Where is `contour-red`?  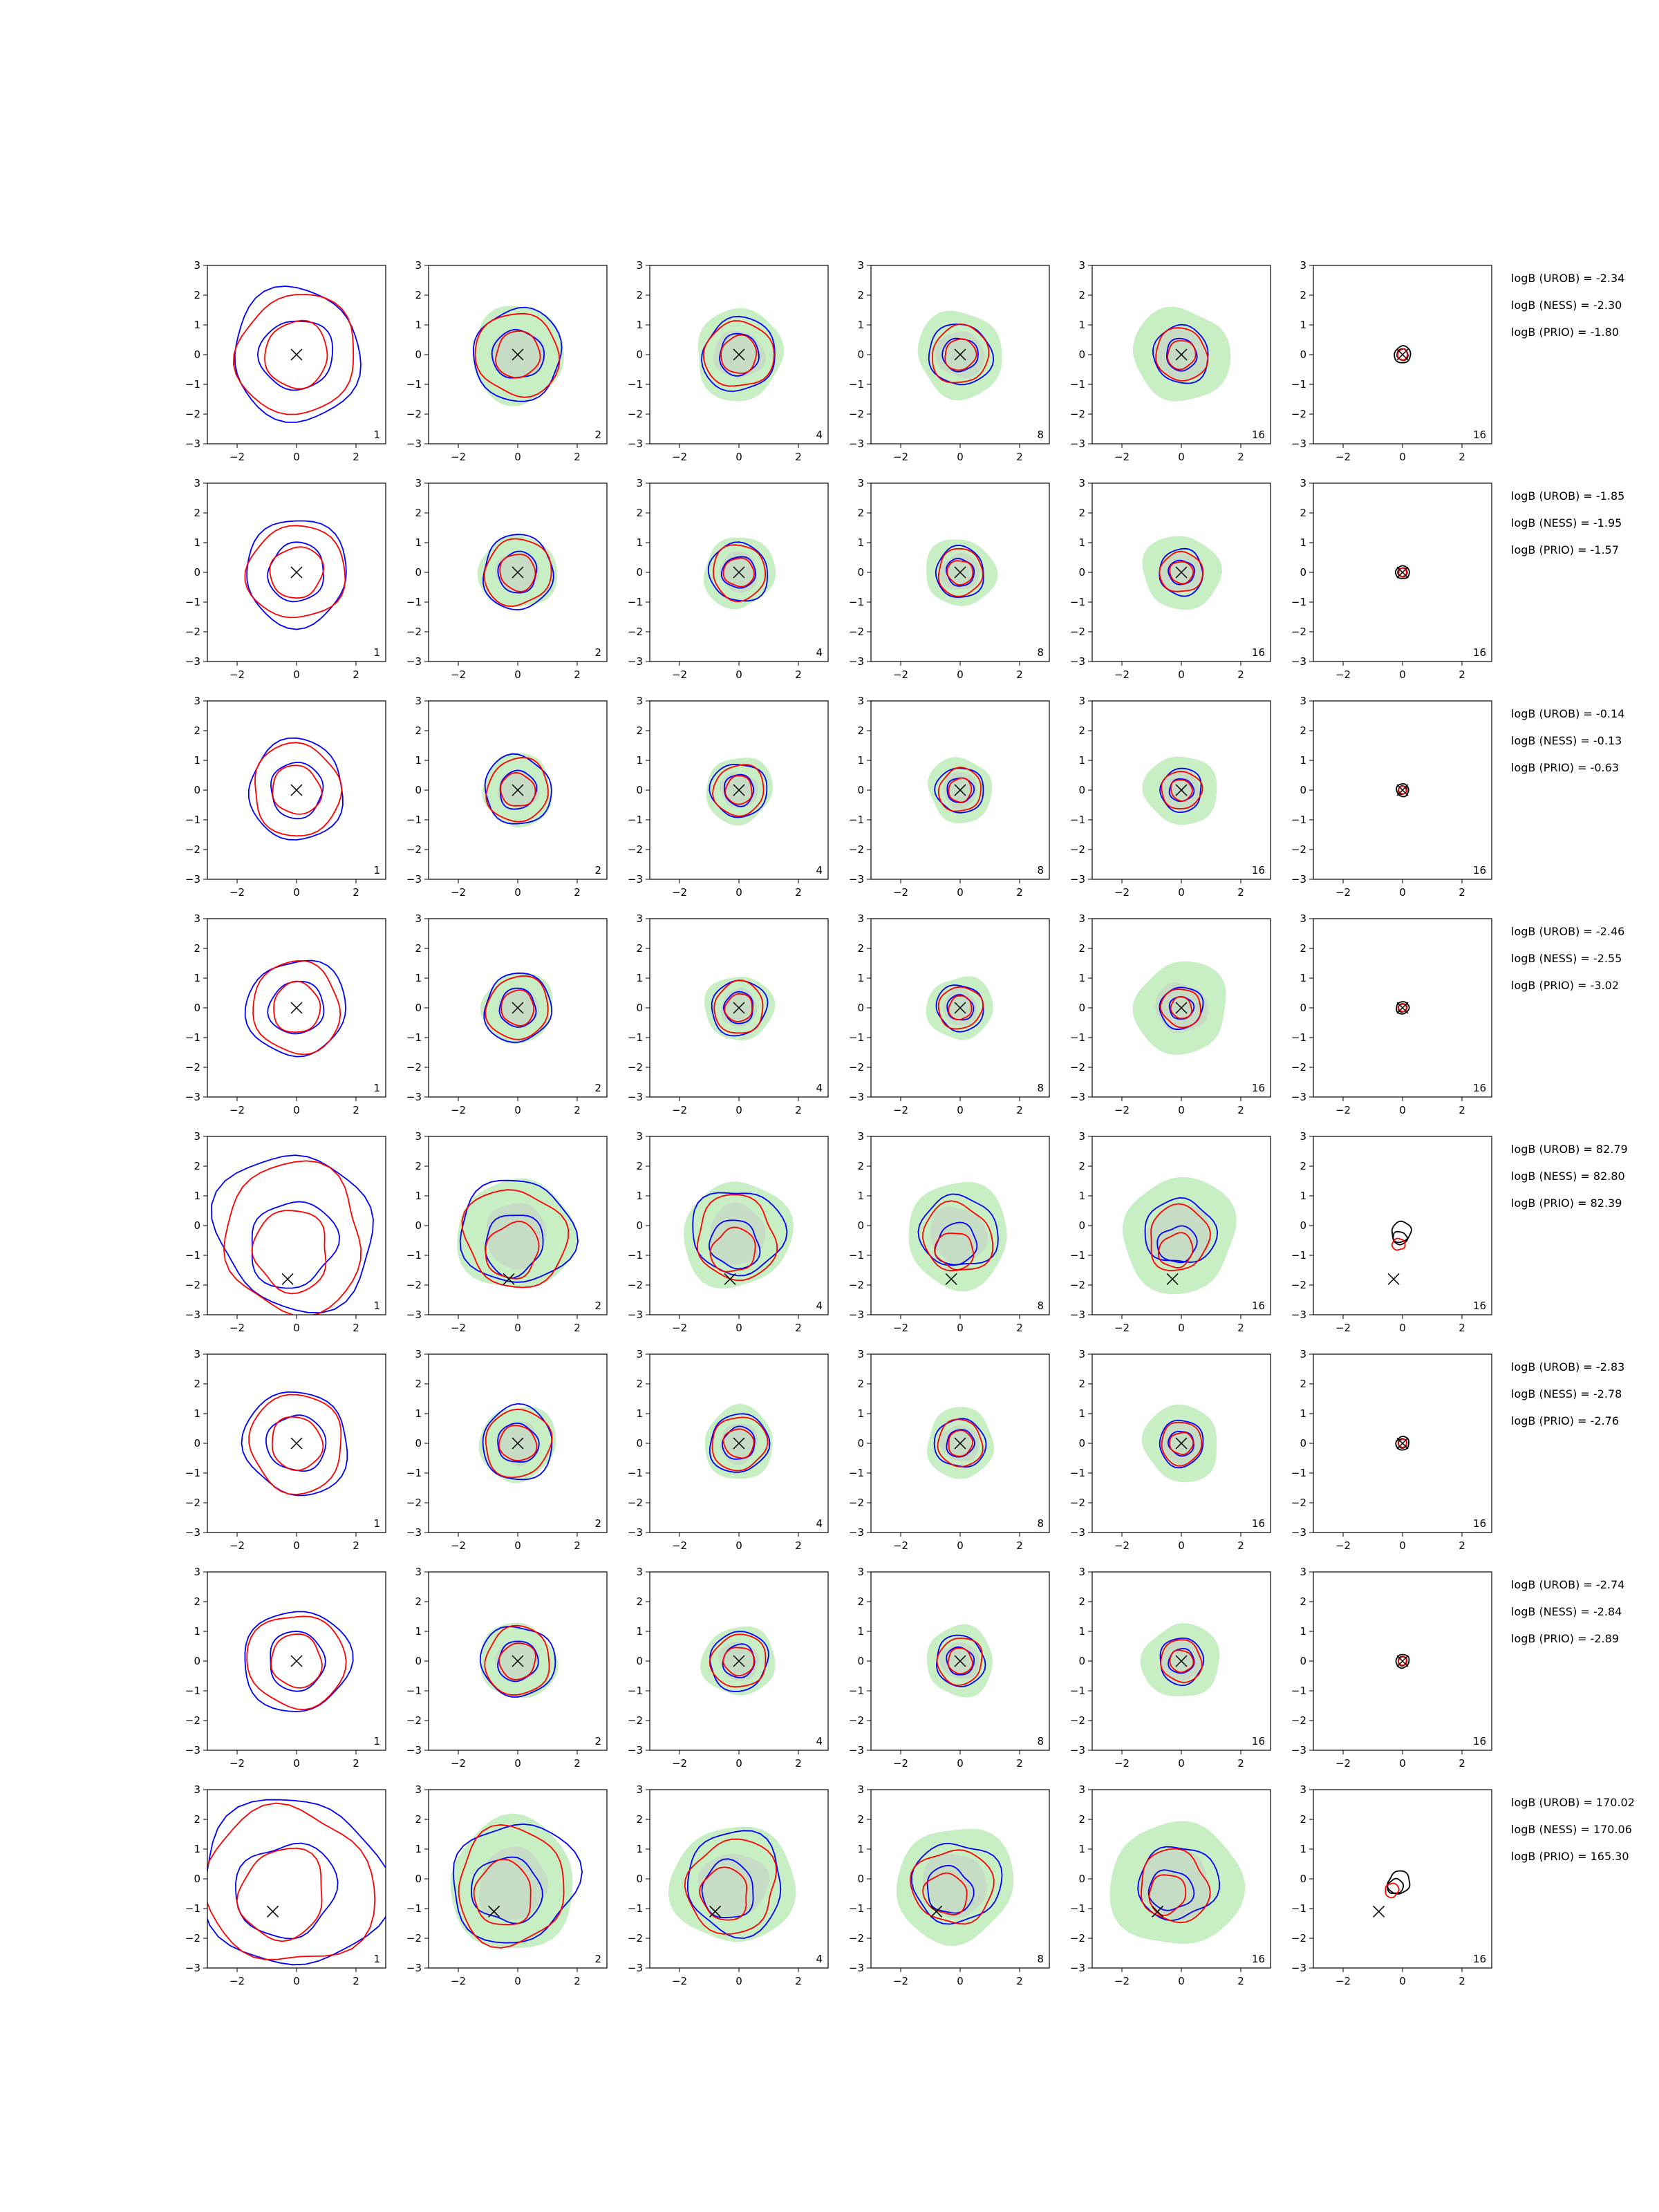
contour-red is located at coordinates (289, 1882).